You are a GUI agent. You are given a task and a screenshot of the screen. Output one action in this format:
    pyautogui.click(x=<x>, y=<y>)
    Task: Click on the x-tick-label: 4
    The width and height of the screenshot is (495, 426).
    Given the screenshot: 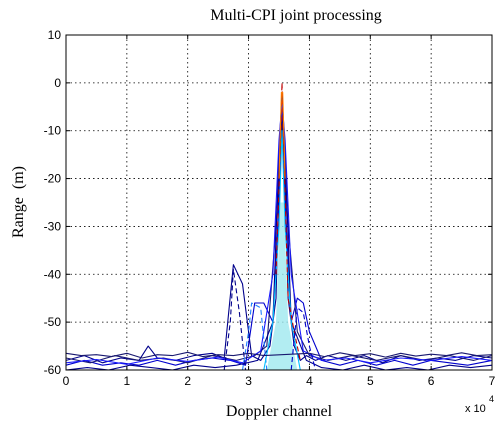 What is the action you would take?
    pyautogui.click(x=309, y=381)
    